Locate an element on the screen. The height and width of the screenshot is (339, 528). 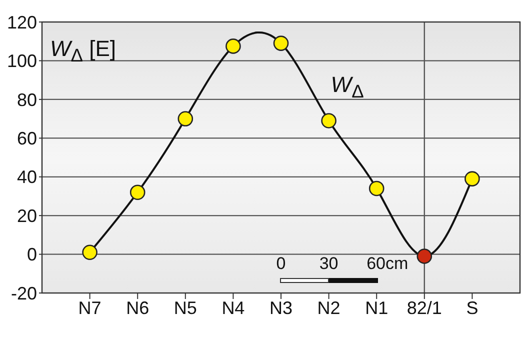
x-tick-label: N4 is located at coordinates (233, 308).